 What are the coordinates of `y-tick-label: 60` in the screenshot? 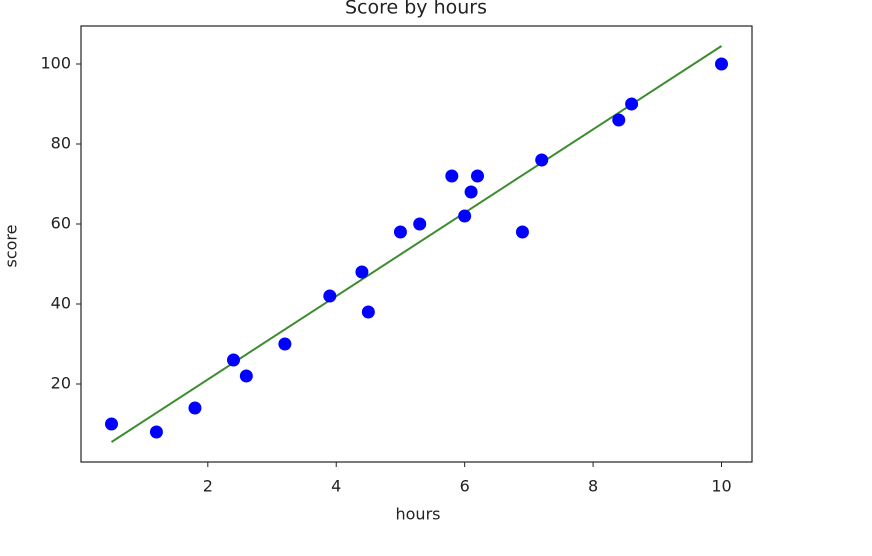 It's located at (61, 223).